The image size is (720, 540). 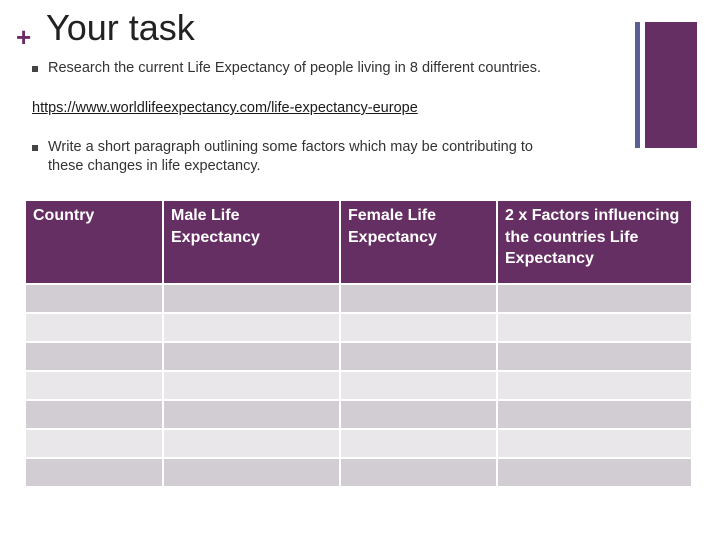 I want to click on decorative-line, so click(x=637, y=85).